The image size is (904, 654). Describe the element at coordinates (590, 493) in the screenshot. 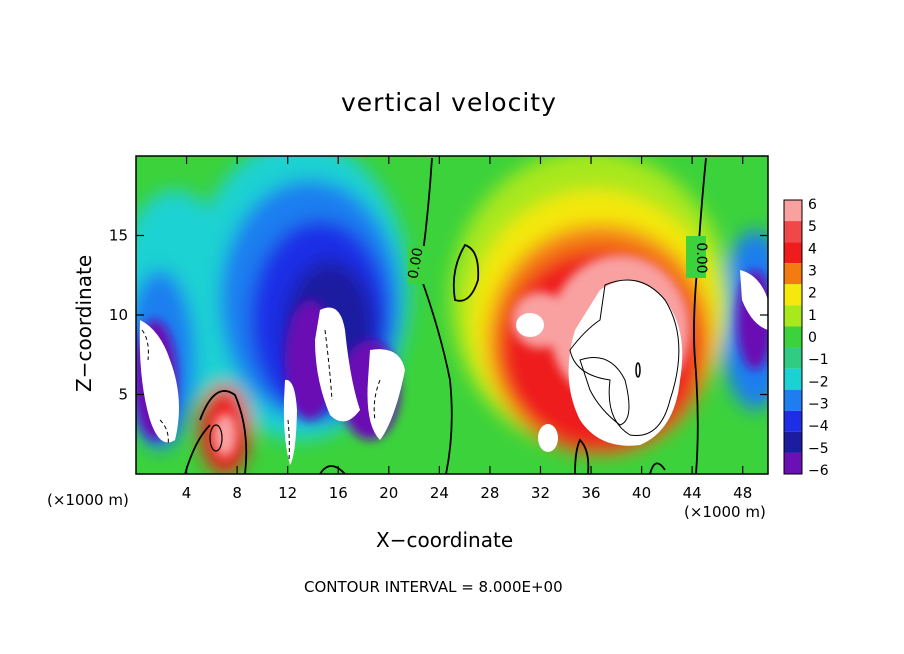

I see `x-tick-label: 36` at that location.